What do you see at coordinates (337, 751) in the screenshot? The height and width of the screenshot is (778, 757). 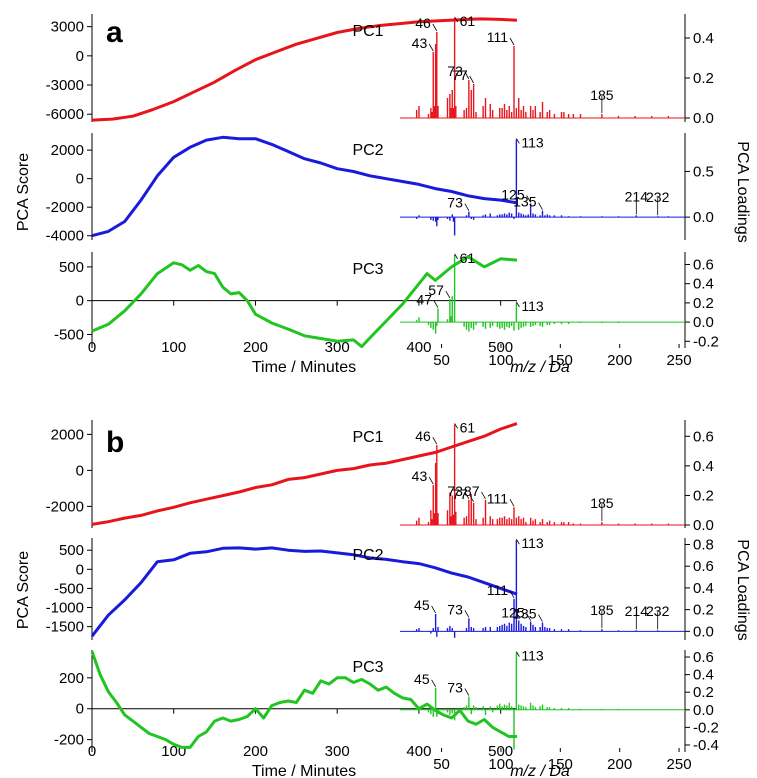 I see `x-tick-label-b-score3: 300` at bounding box center [337, 751].